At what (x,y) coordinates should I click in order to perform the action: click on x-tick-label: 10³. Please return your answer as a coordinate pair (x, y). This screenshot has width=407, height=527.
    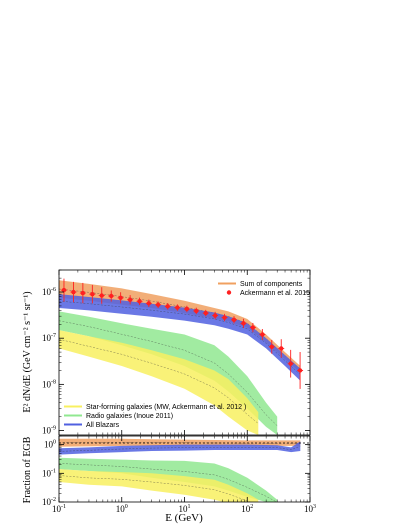
    Looking at the image, I should click on (310, 509).